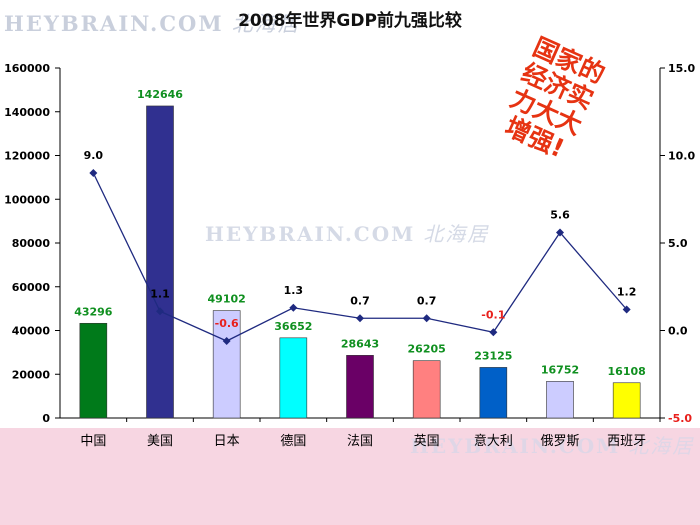 The image size is (700, 525). I want to click on y-left-tick-label: 60000, so click(31, 287).